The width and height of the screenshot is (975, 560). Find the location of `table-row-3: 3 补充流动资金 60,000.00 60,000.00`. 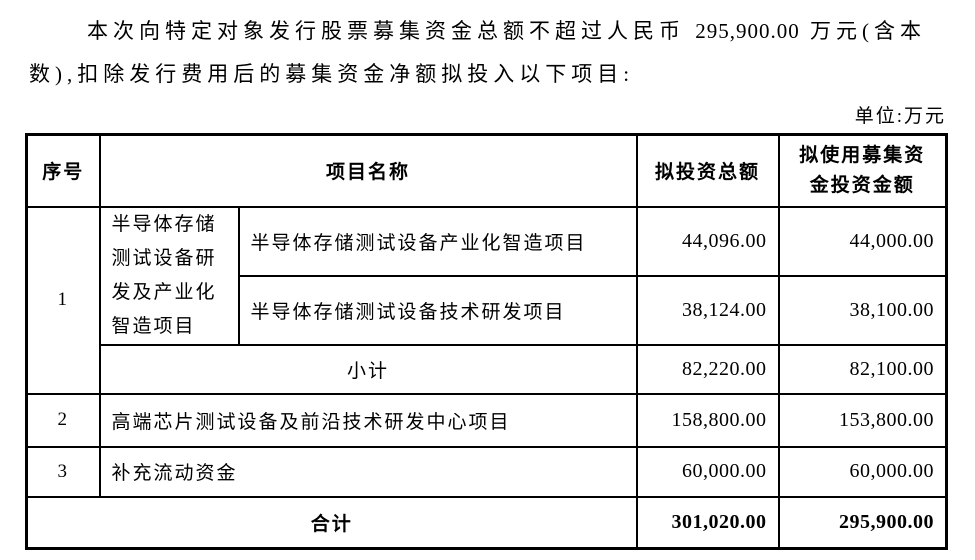

table-row-3: 3 补充流动资金 60,000.00 60,000.00 is located at coordinates (486, 471).